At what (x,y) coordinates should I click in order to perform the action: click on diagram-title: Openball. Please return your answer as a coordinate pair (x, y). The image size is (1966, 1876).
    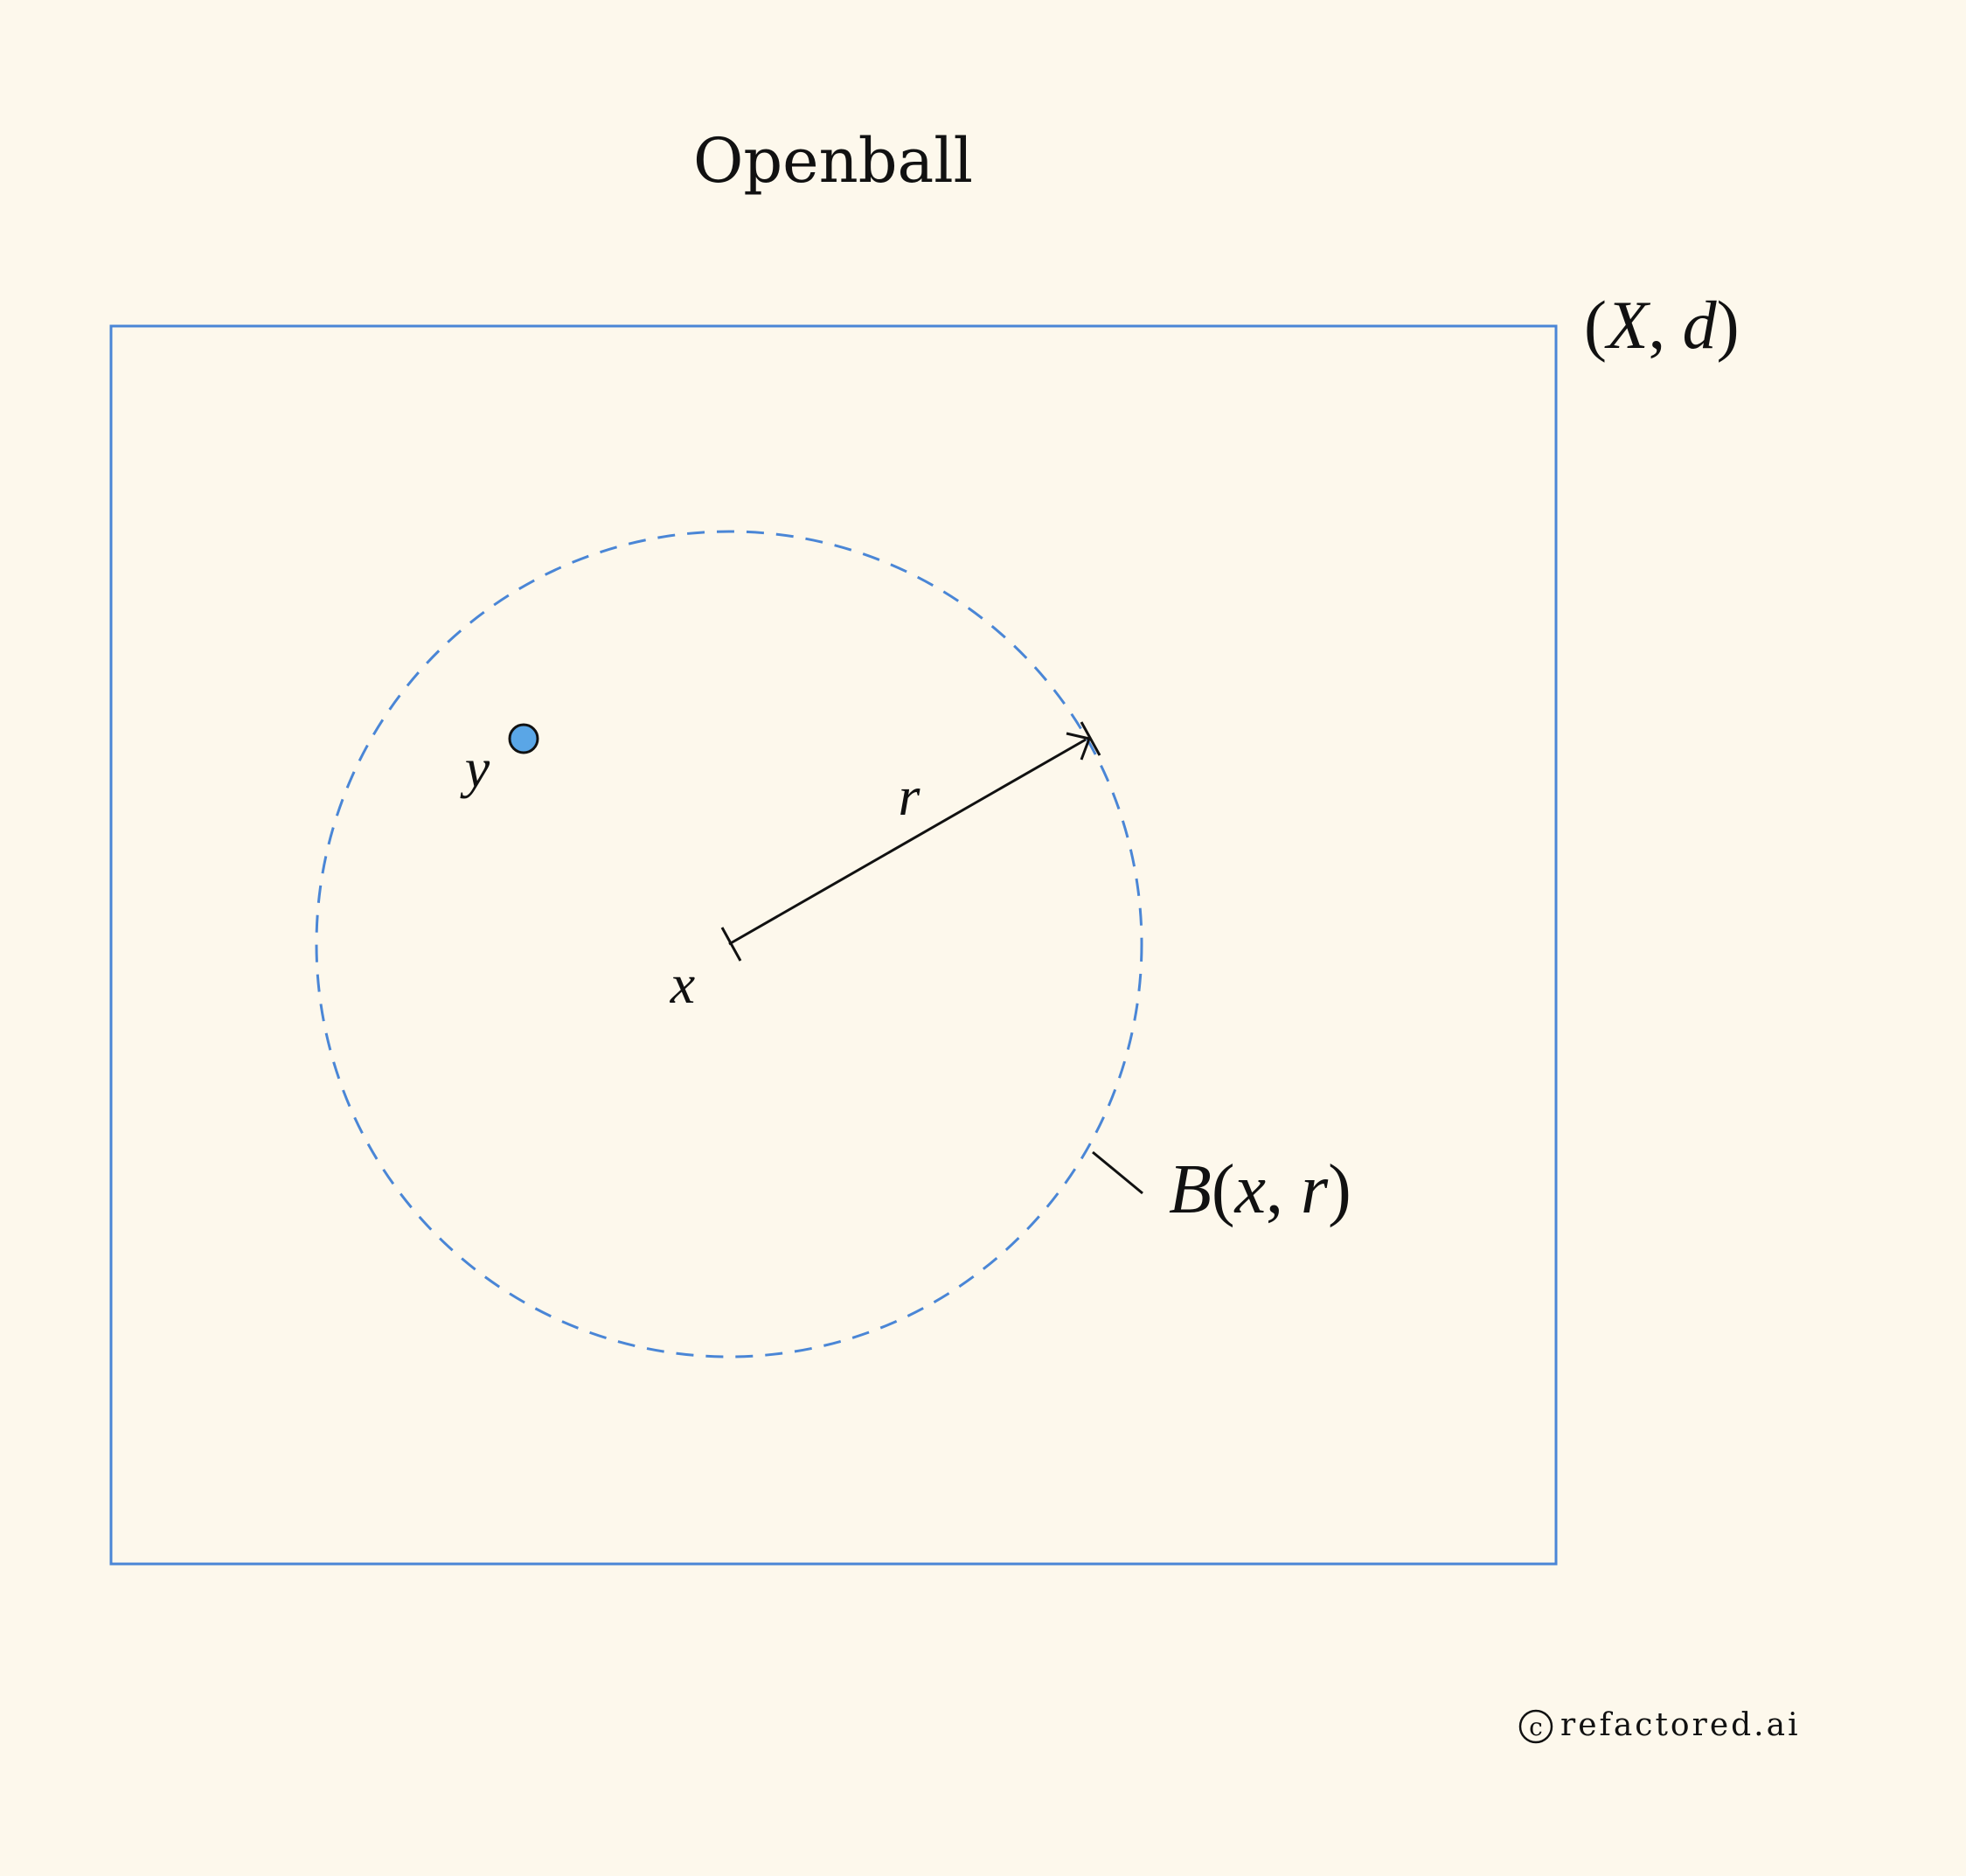
    Looking at the image, I should click on (833, 161).